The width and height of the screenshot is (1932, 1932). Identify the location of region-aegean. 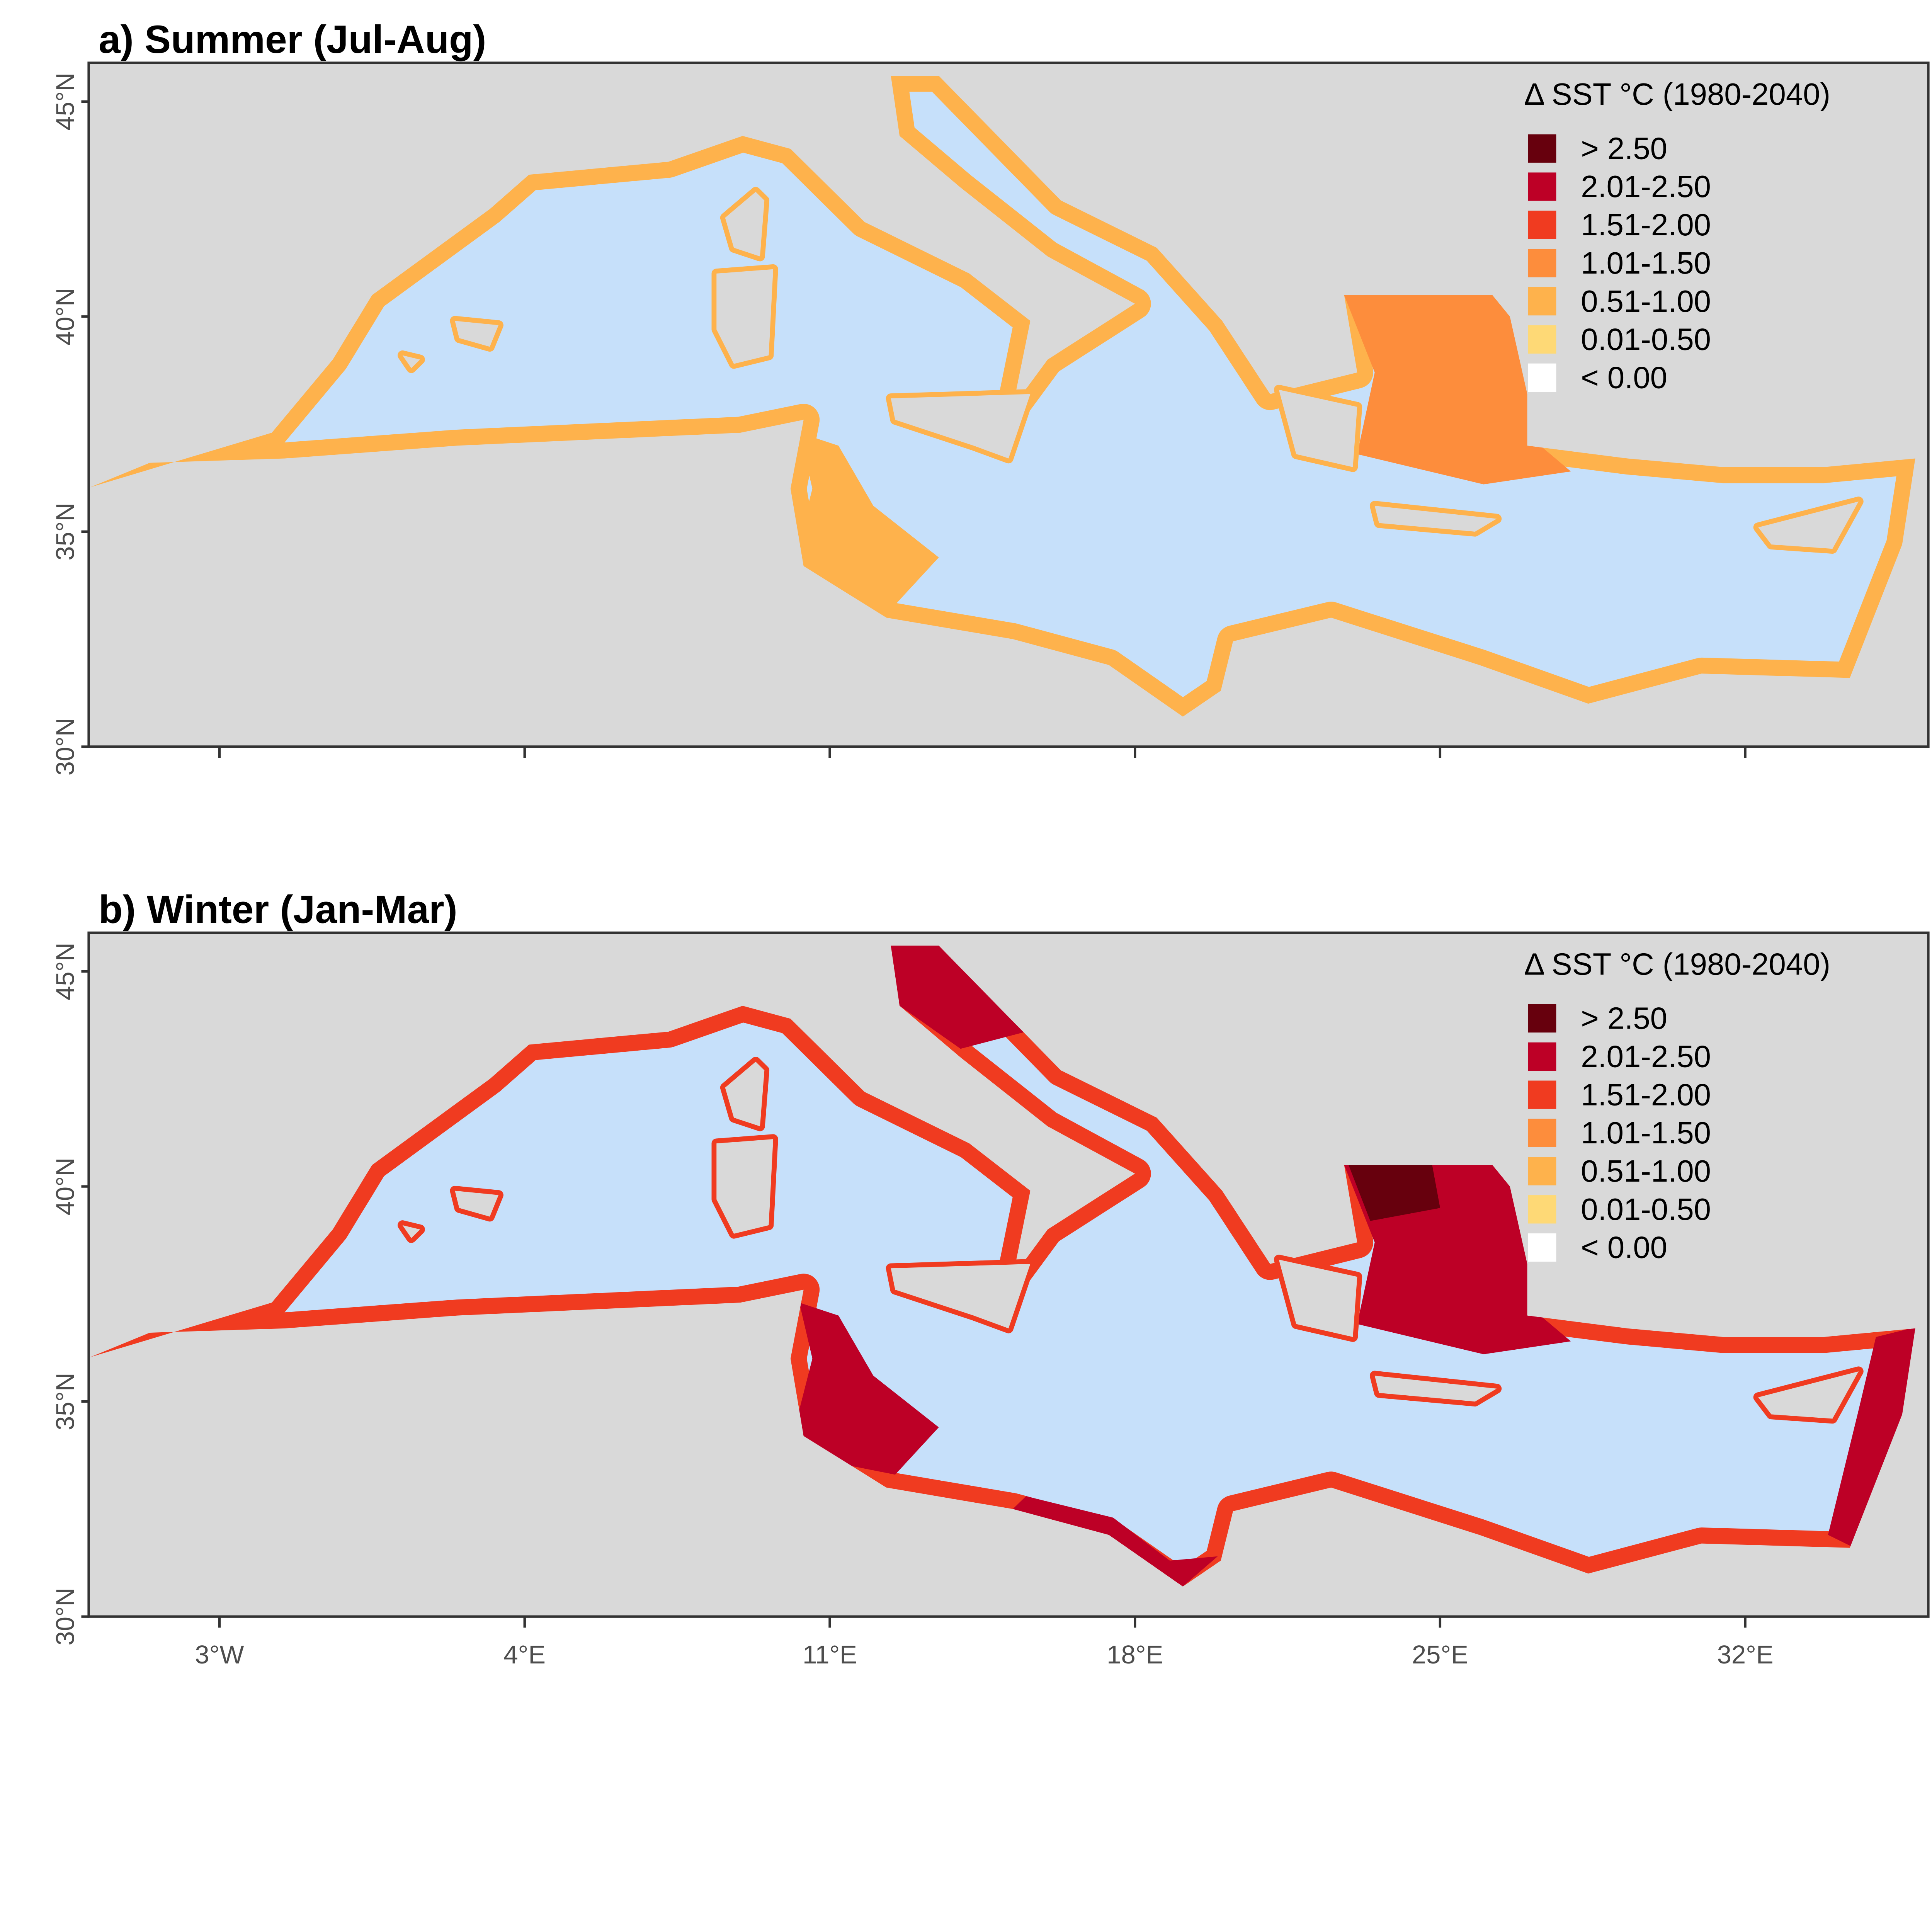
(1458, 388).